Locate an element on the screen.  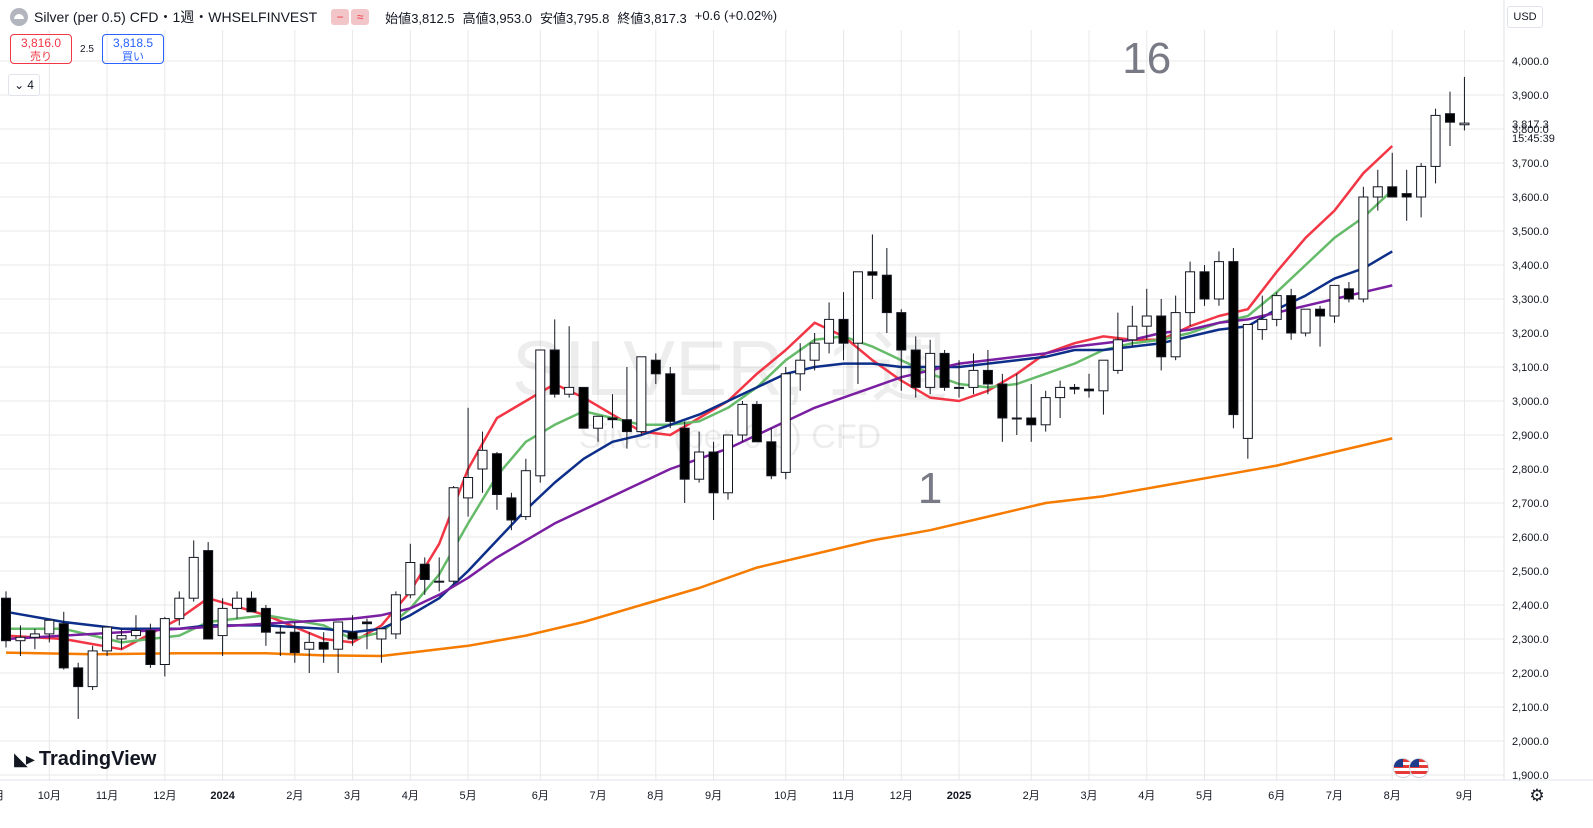
price-tick-label: 2,700.0 is located at coordinates (1530, 504).